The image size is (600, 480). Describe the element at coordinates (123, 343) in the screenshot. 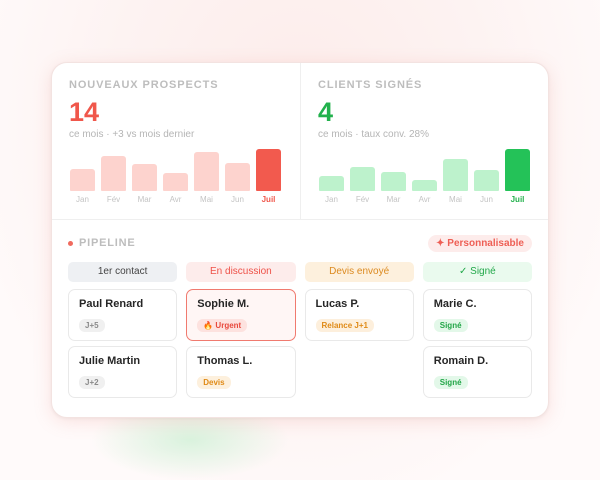

I see `column-cards: Paul Renard J+5 Julie Martin J+2` at that location.